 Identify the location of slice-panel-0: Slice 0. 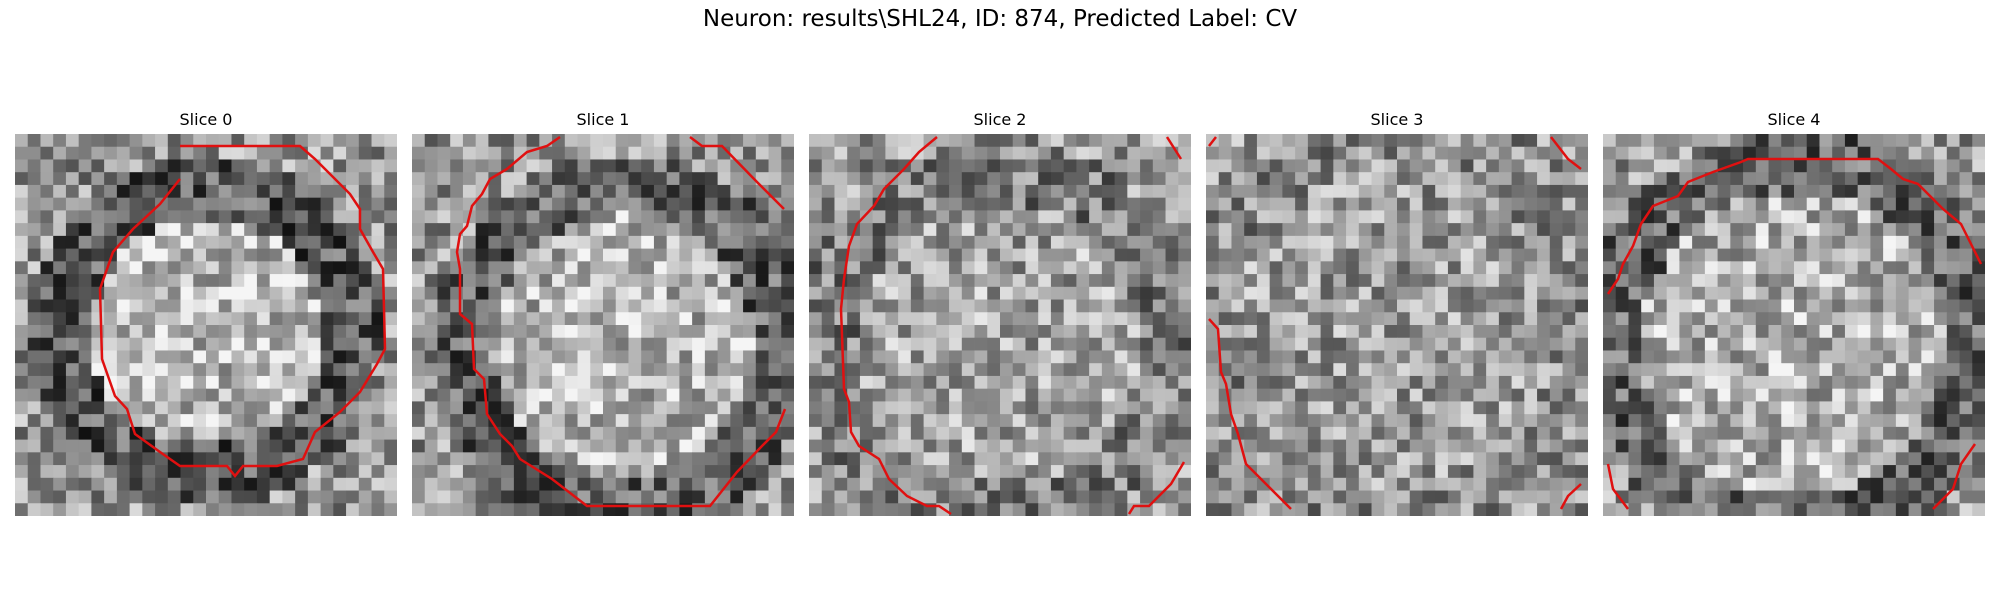
(206, 313).